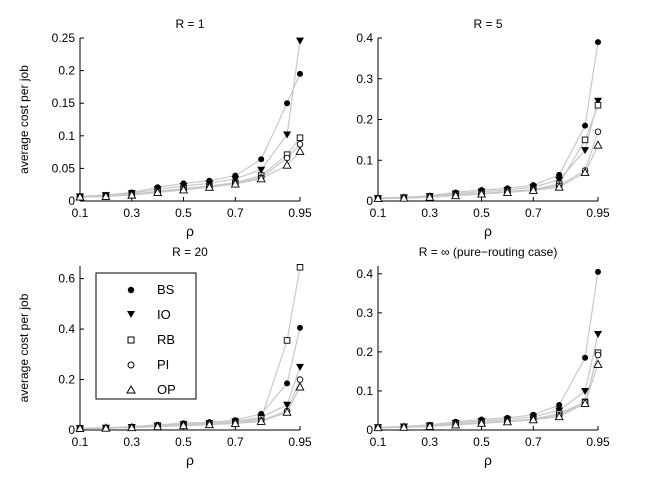  Describe the element at coordinates (131, 365) in the screenshot. I see `legend-marker-pi` at that location.